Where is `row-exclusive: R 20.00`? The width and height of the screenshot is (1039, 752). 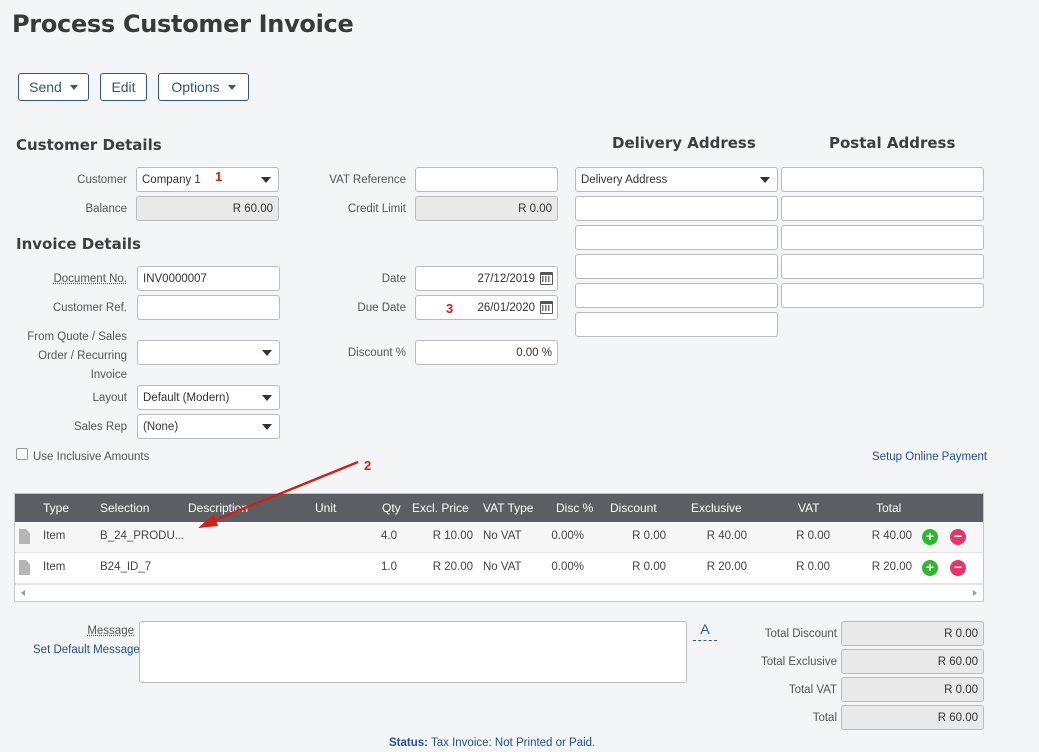 row-exclusive: R 20.00 is located at coordinates (726, 567).